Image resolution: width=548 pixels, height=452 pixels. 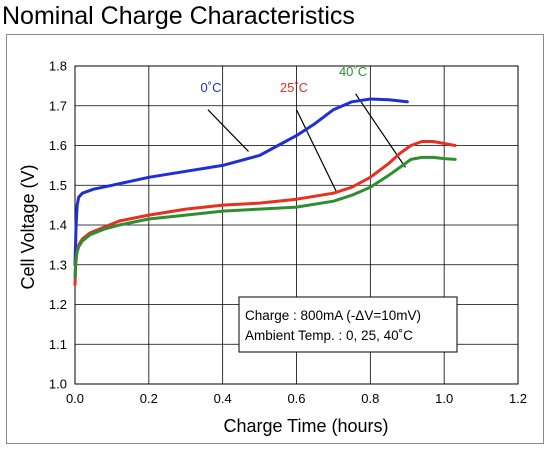 I want to click on series-label-0: 0˚C, so click(x=211, y=87).